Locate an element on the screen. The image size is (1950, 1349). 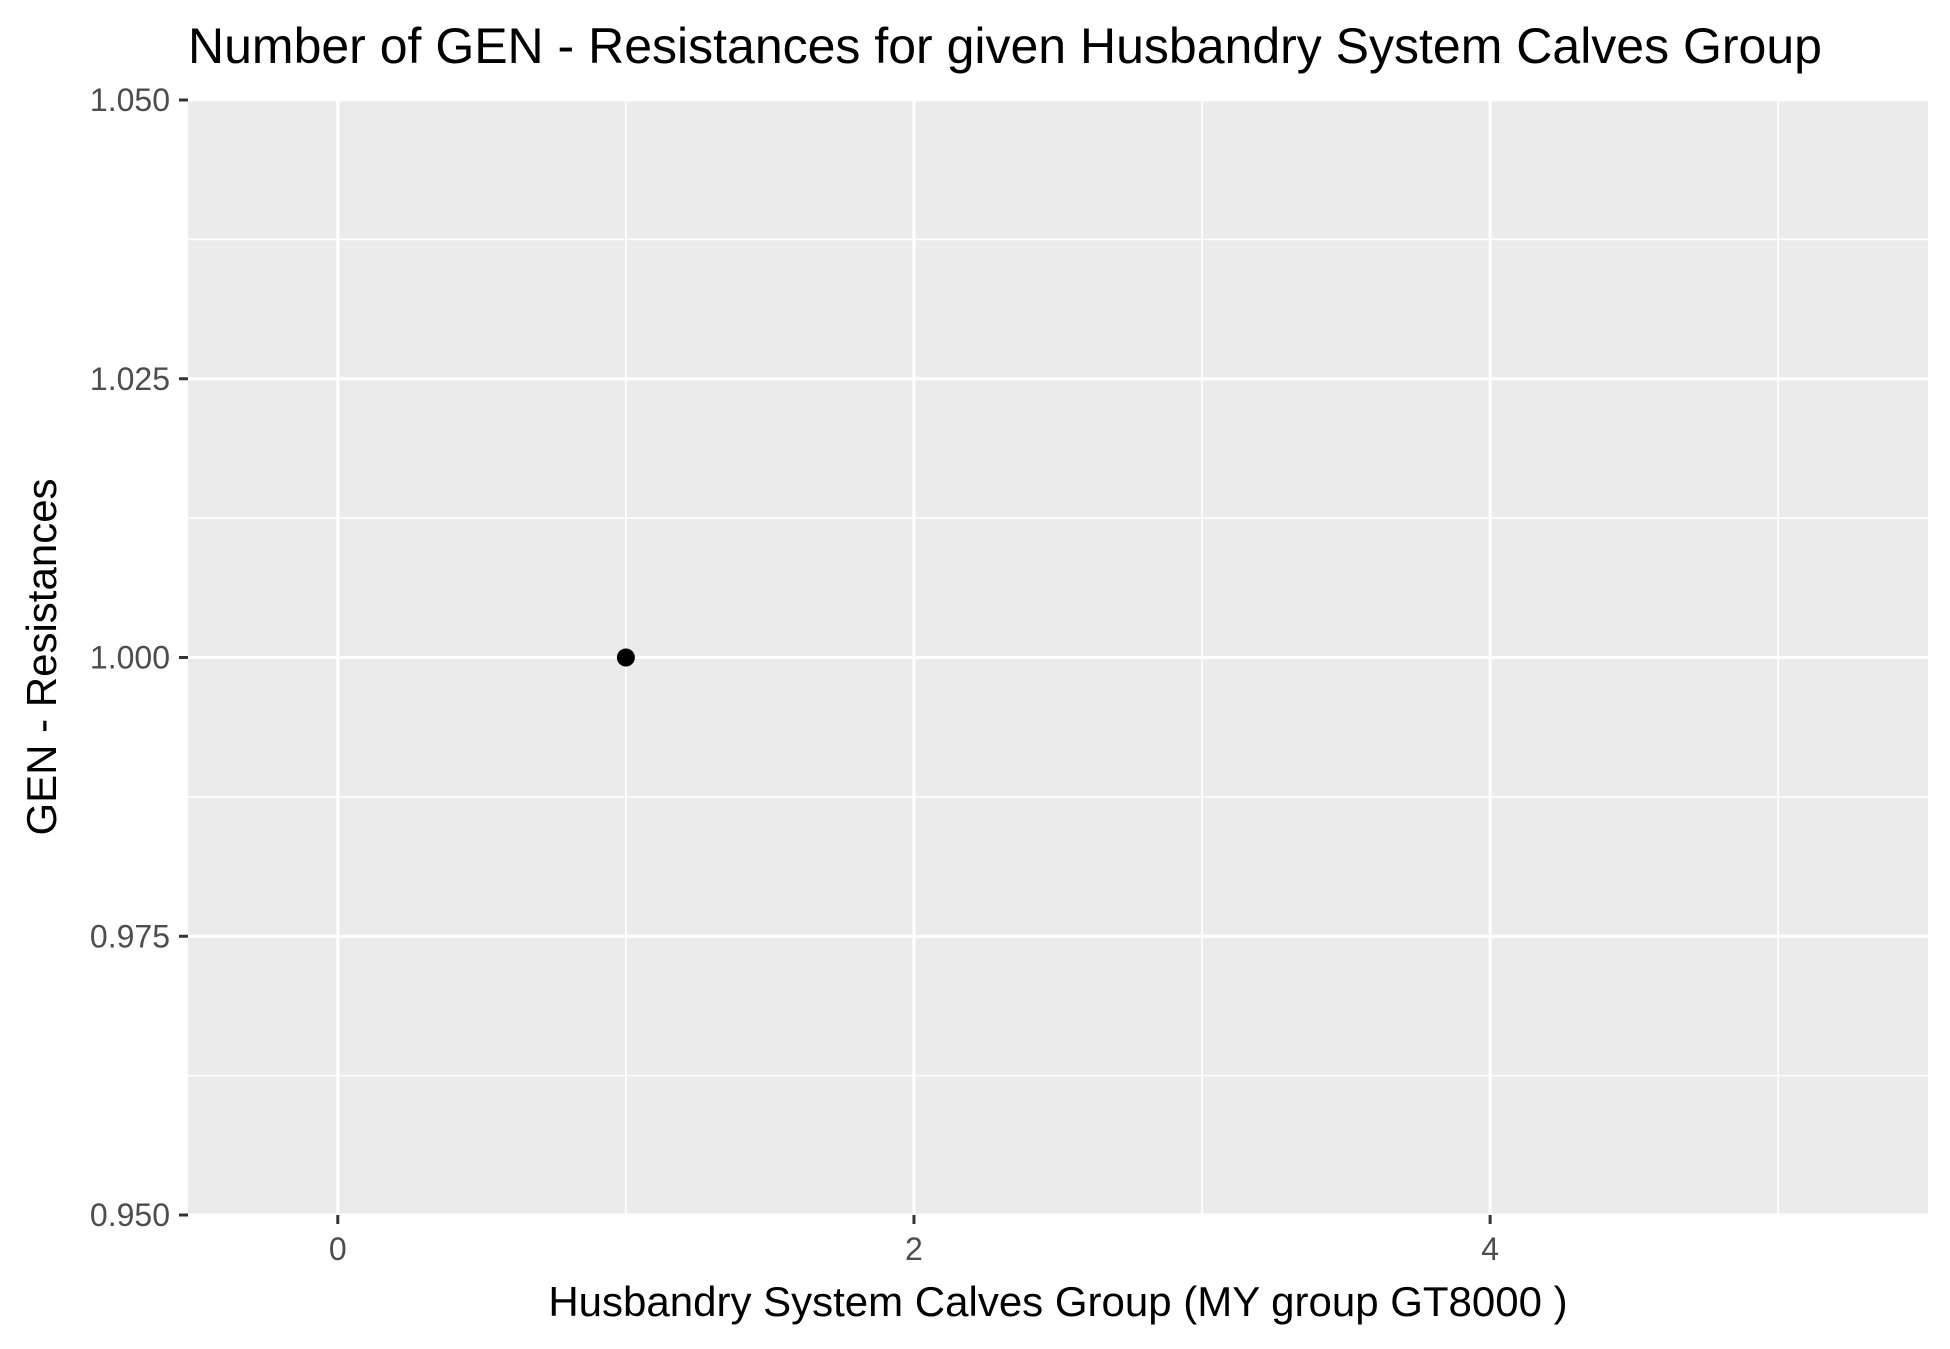
y-tick-label: 1.025 is located at coordinates (130, 379).